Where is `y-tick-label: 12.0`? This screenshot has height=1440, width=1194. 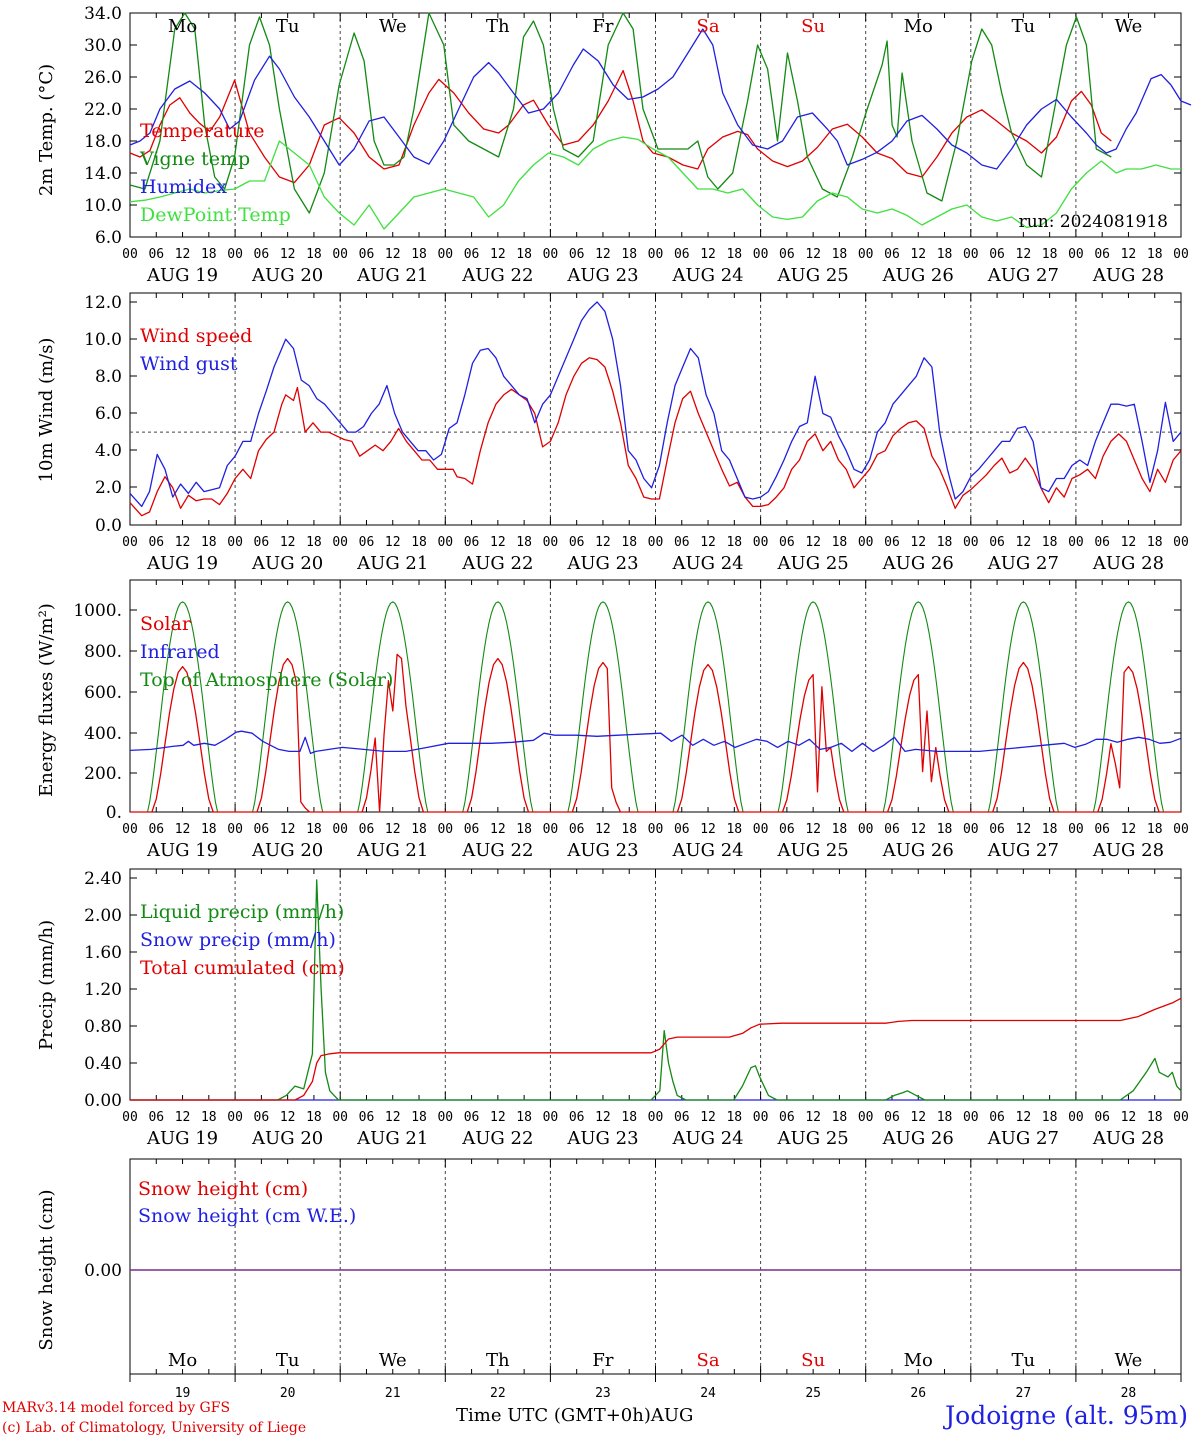 y-tick-label: 12.0 is located at coordinates (103, 303).